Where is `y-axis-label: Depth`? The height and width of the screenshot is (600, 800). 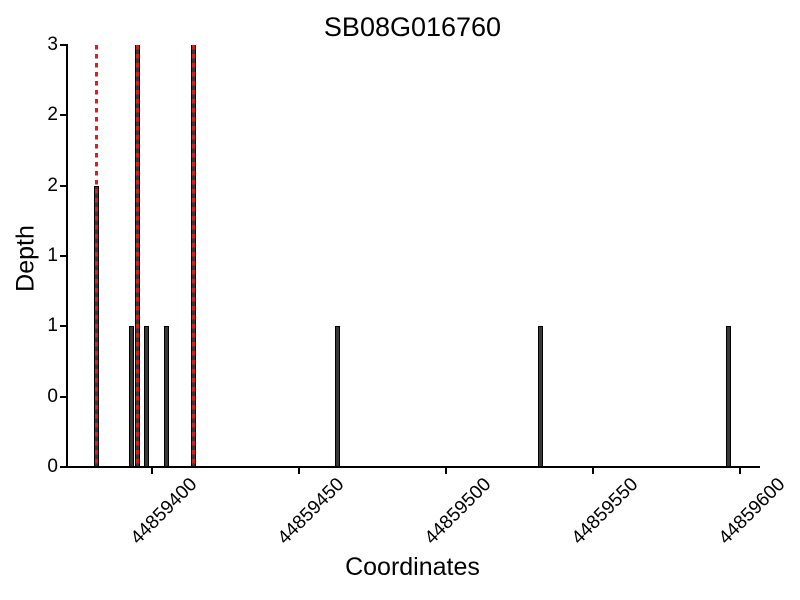
y-axis-label: Depth is located at coordinates (25, 258).